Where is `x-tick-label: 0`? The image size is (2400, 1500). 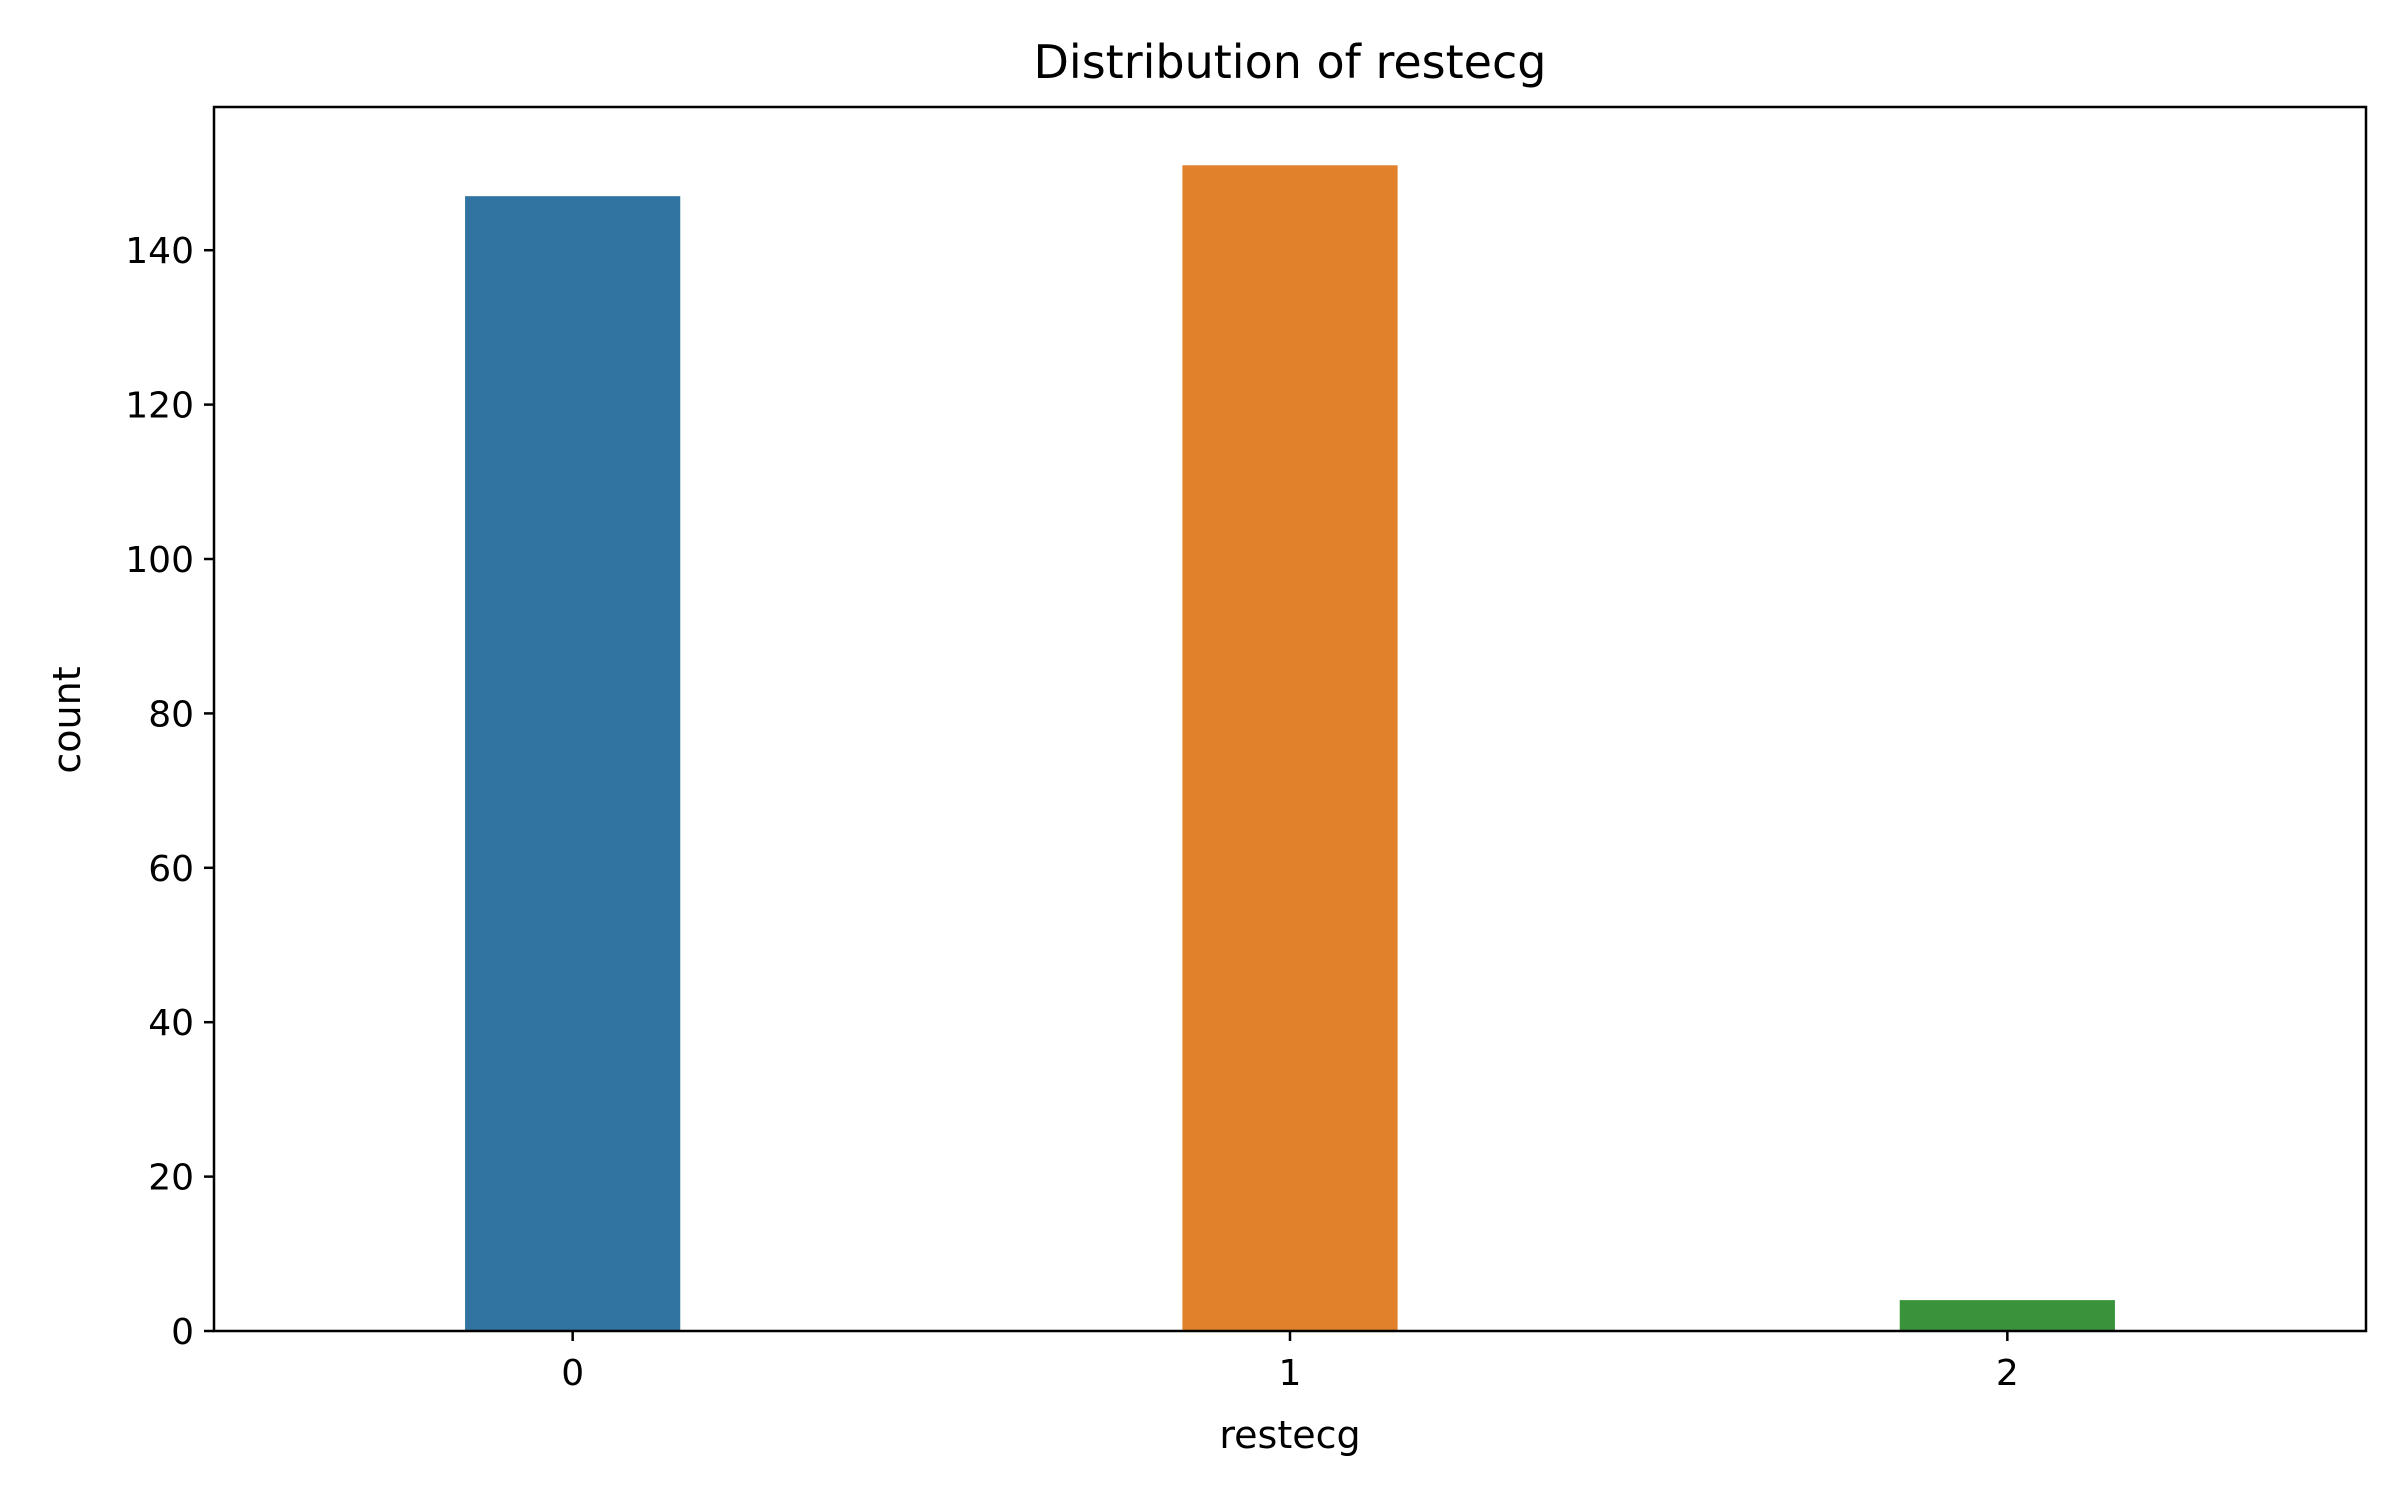 x-tick-label: 0 is located at coordinates (572, 1373).